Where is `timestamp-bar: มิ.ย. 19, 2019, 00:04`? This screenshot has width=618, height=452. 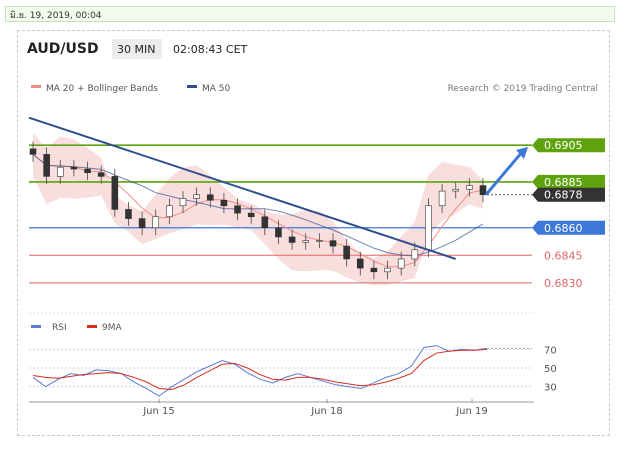
timestamp-bar: มิ.ย. 19, 2019, 00:04 is located at coordinates (310, 14).